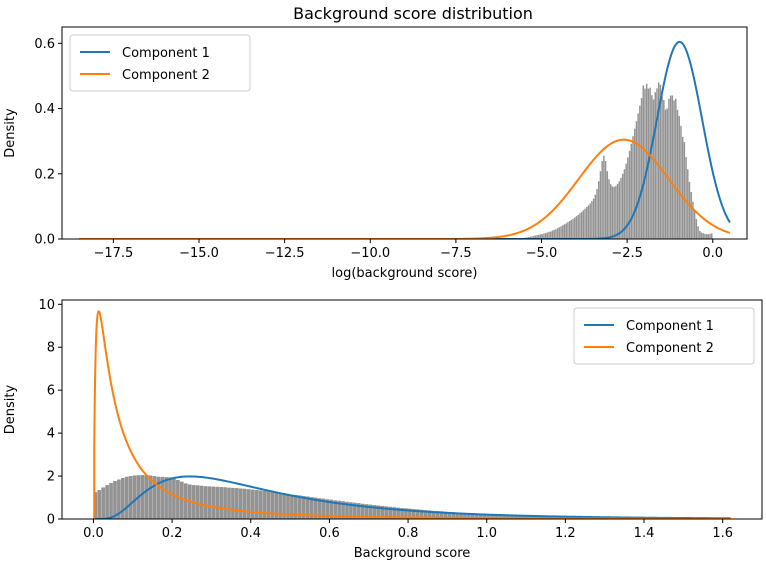  Describe the element at coordinates (405, 273) in the screenshot. I see `x-axis-label: log(background score)` at that location.